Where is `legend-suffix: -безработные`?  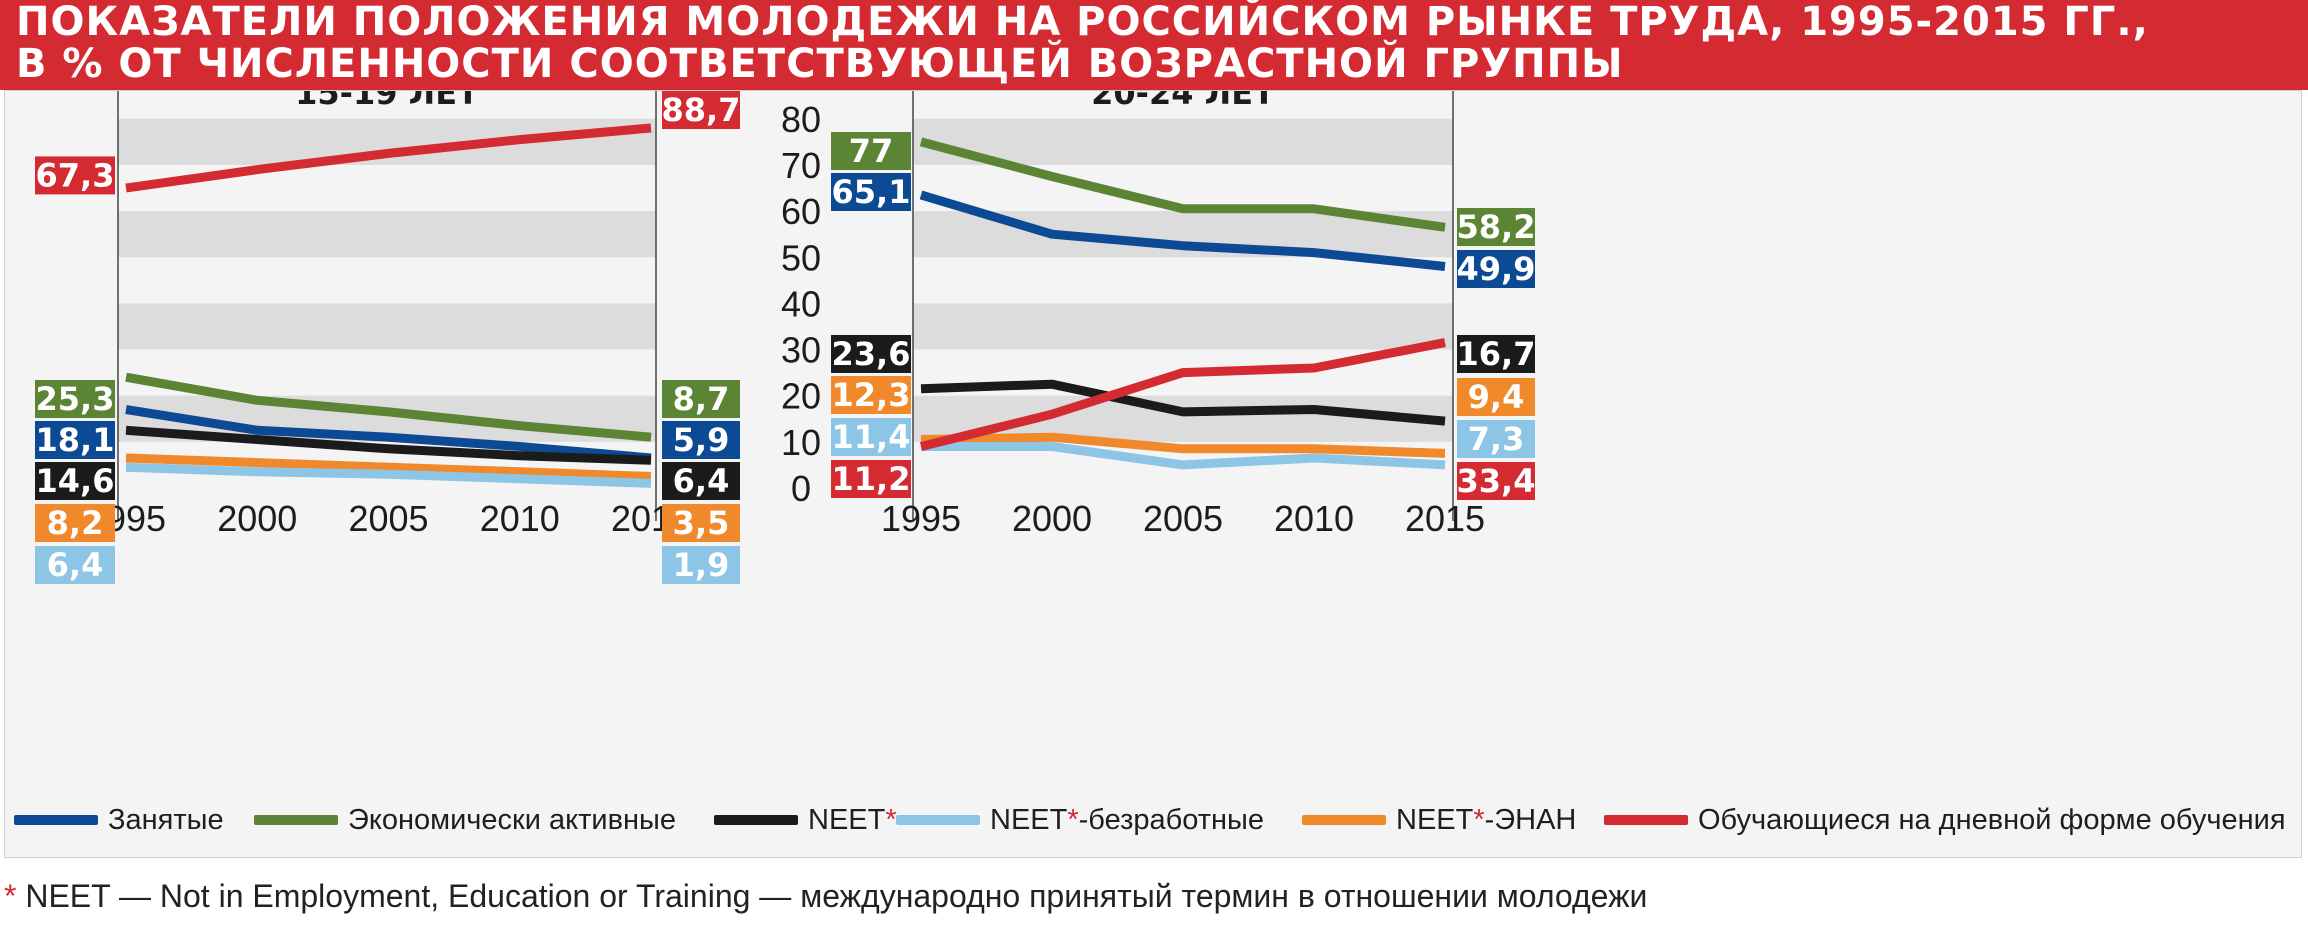
legend-suffix: -безработные is located at coordinates (1171, 819).